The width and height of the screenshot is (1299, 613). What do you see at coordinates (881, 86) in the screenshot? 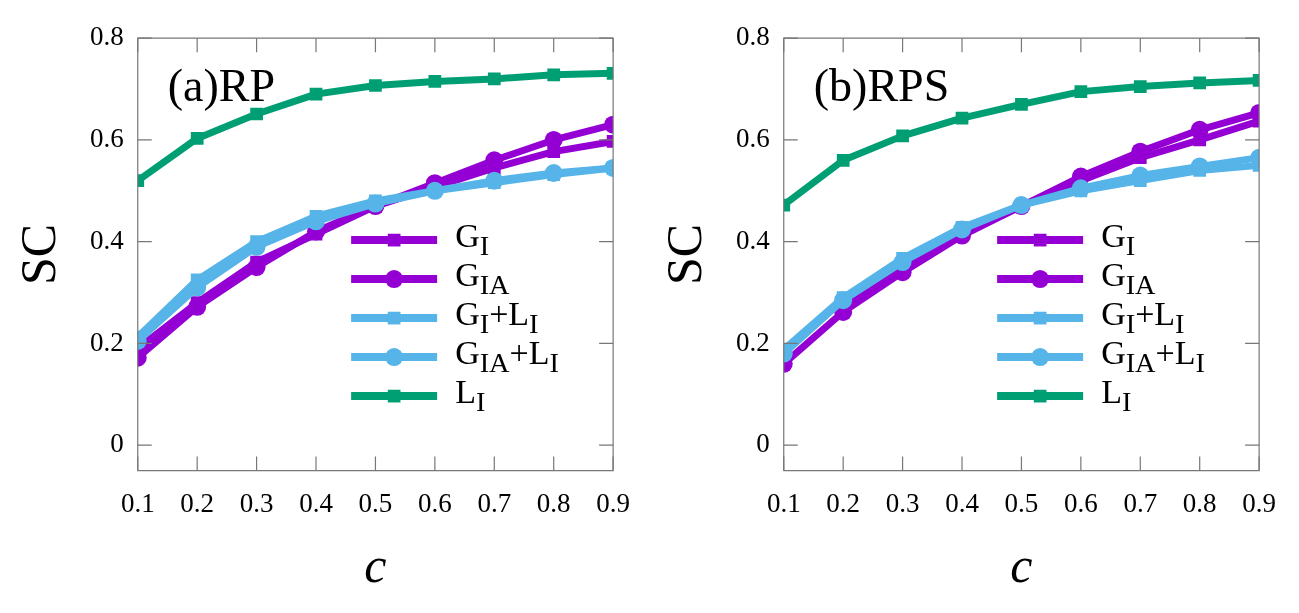
I see `text: (b)RPS` at bounding box center [881, 86].